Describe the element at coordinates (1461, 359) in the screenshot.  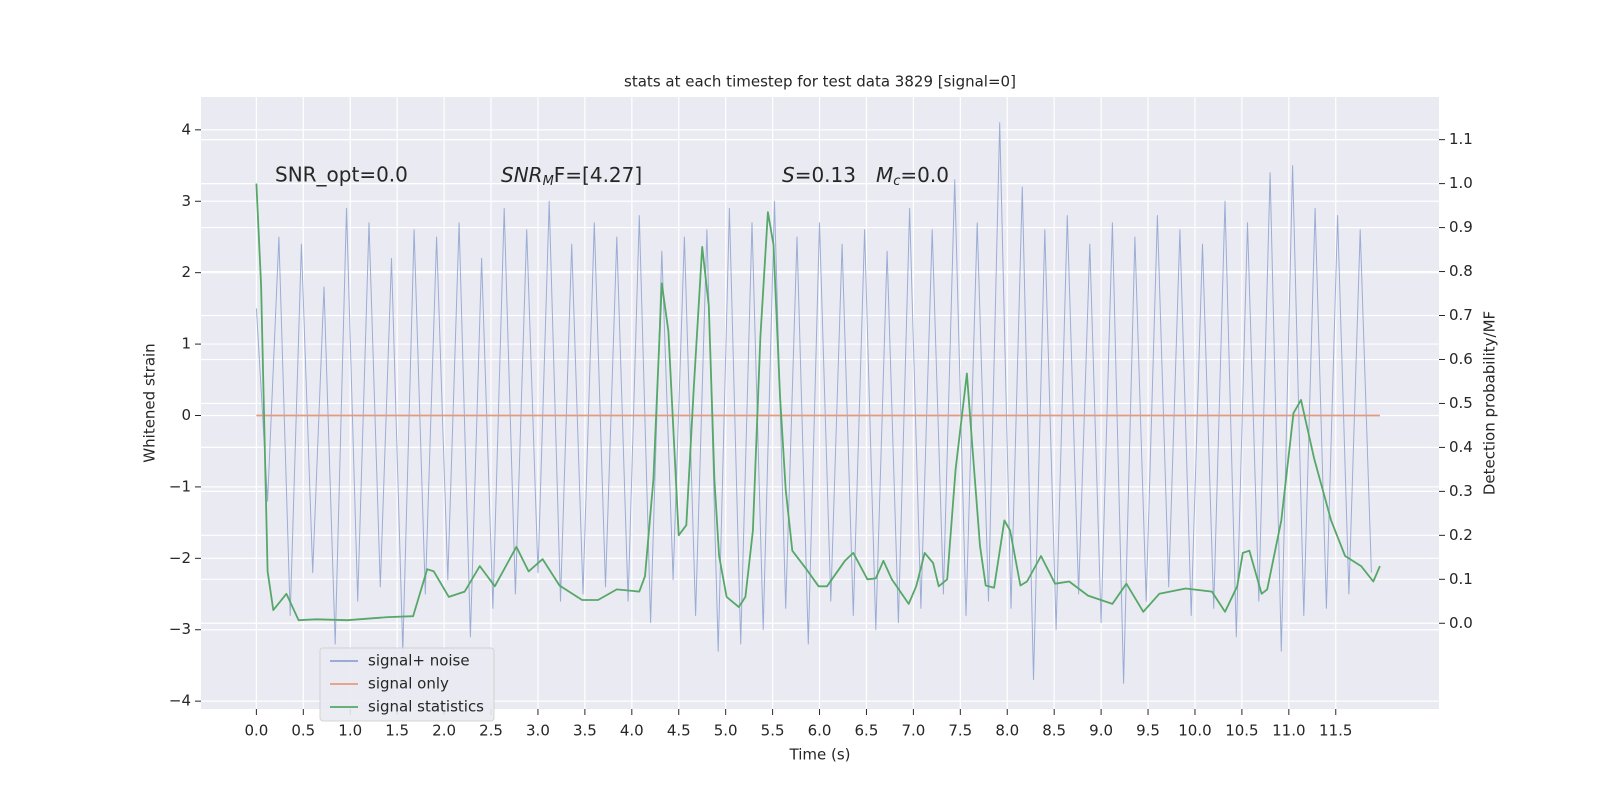
I see `y2-tick-label: 0.6` at that location.